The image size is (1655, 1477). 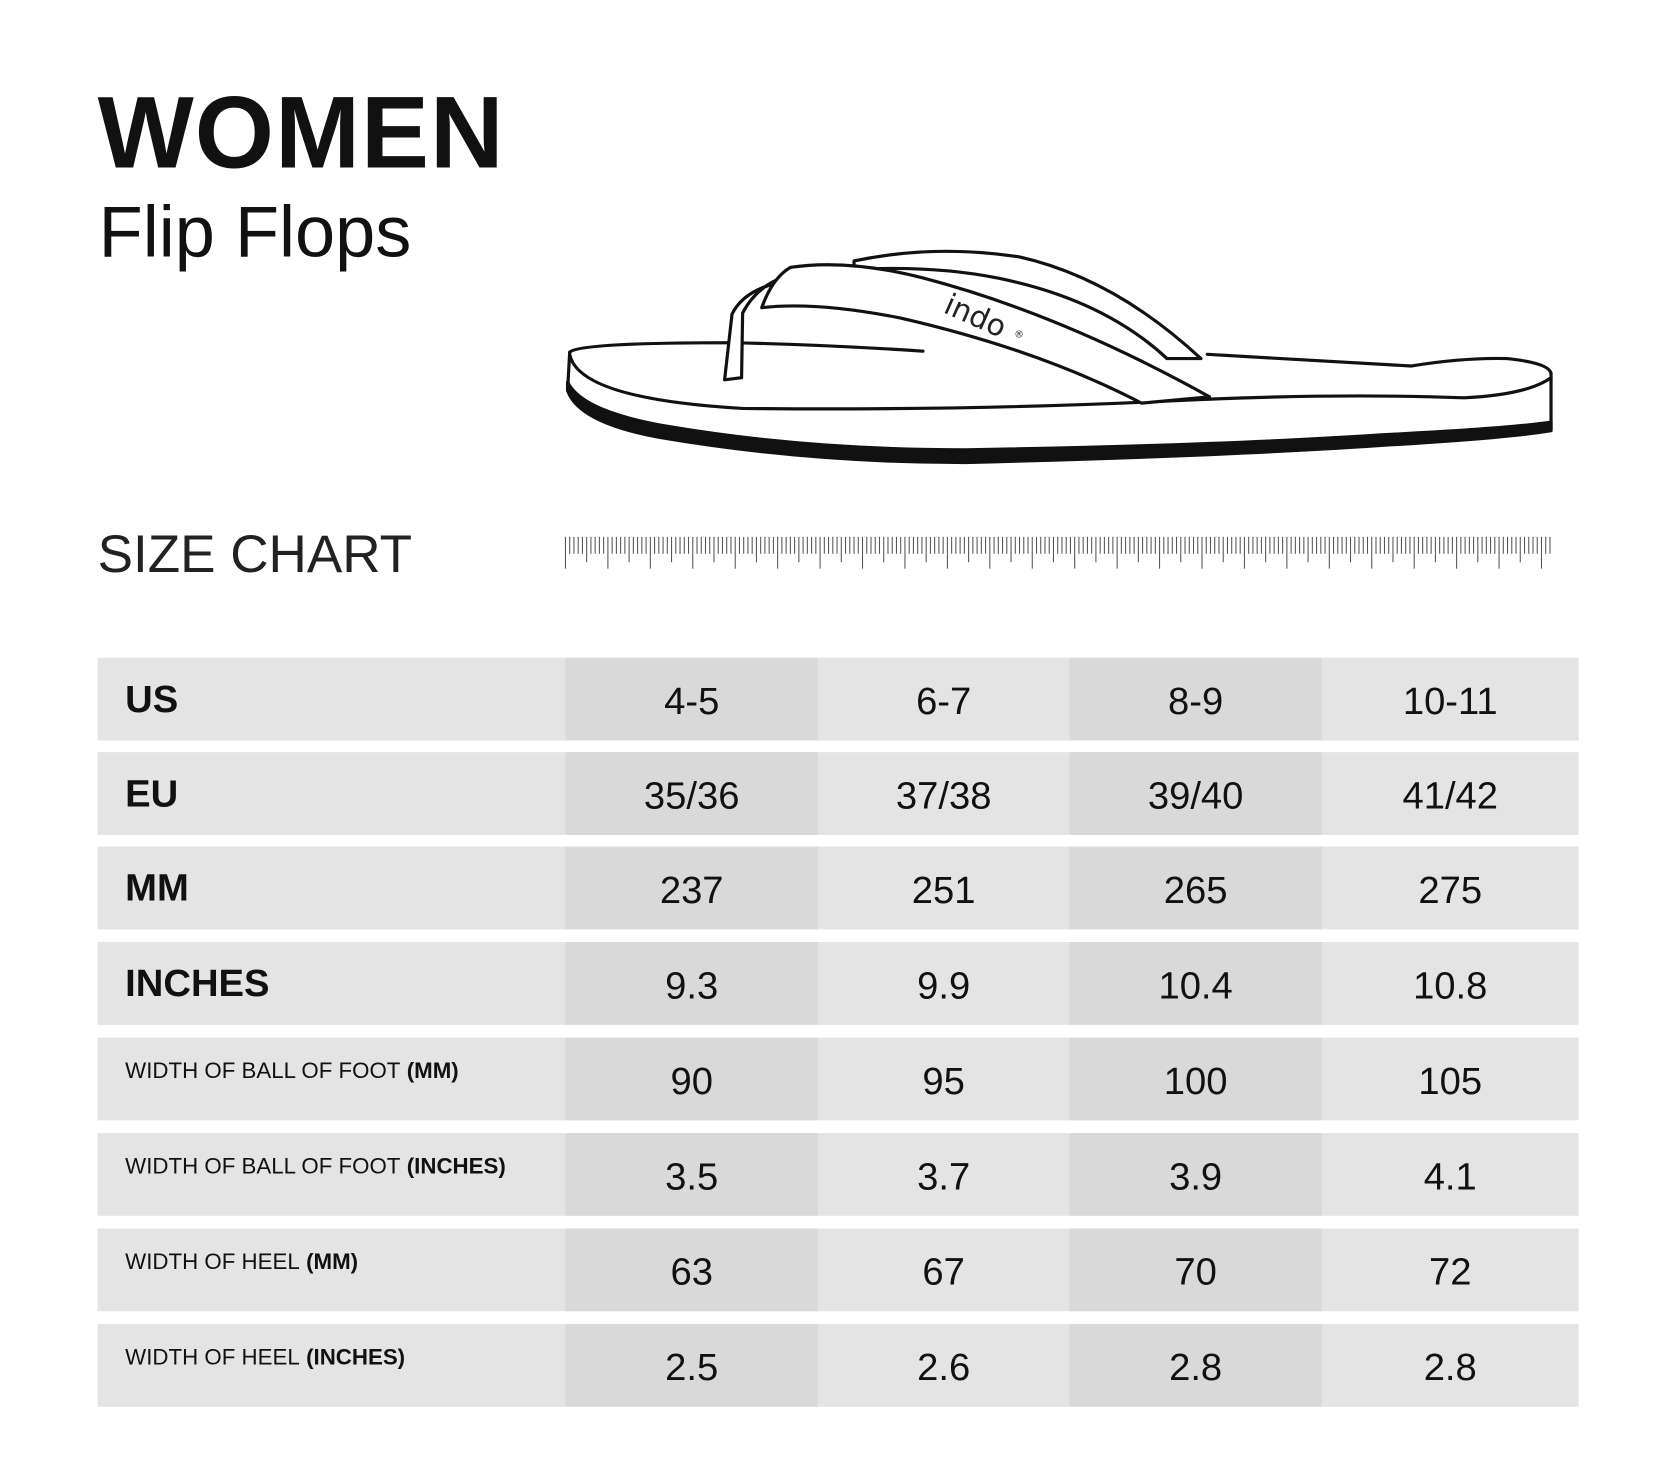 I want to click on flip-flop-drawing, so click(x=1059, y=357).